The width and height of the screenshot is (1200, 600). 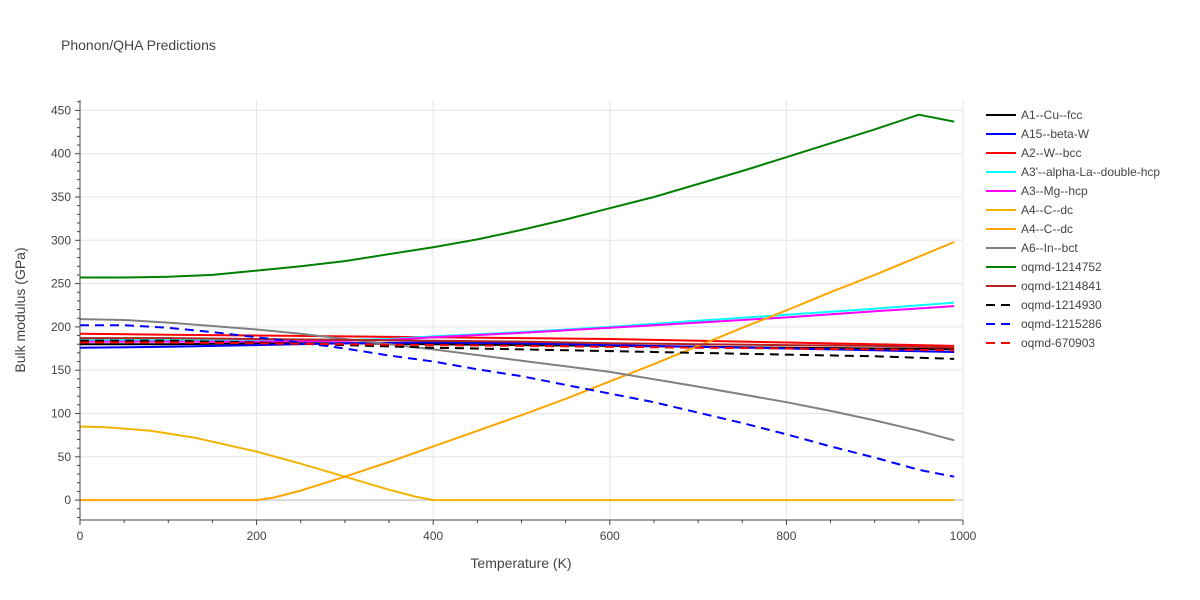 I want to click on legend-item: oqmd-1214930, so click(x=1044, y=305).